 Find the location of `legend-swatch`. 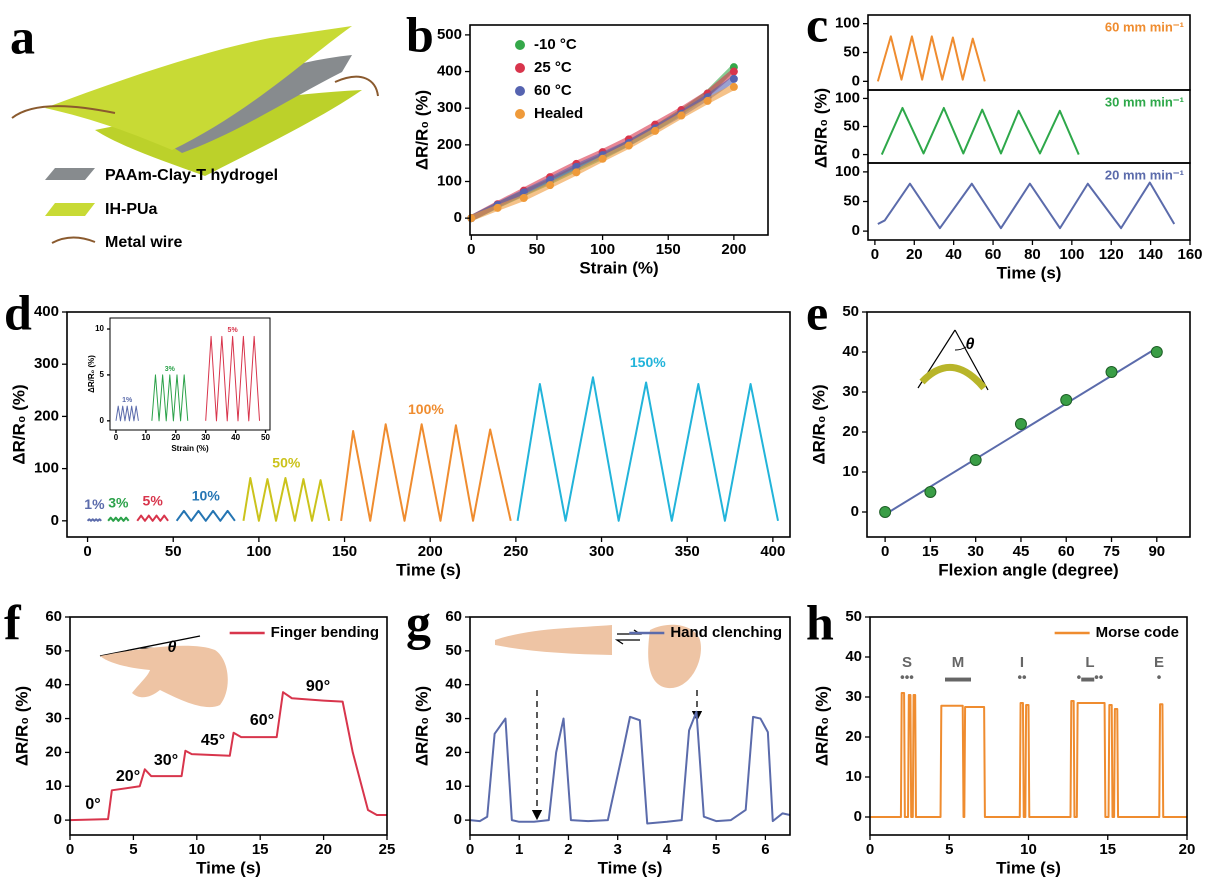

legend-swatch is located at coordinates (70, 209).